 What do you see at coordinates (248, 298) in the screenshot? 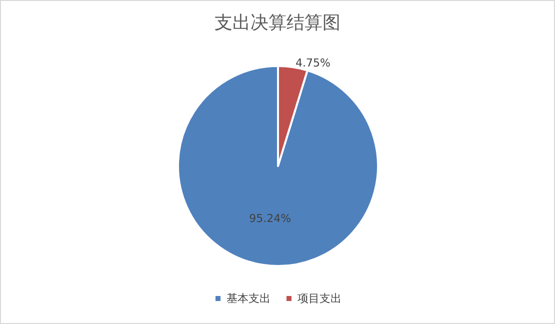
I see `legend-label: 基本支出` at bounding box center [248, 298].